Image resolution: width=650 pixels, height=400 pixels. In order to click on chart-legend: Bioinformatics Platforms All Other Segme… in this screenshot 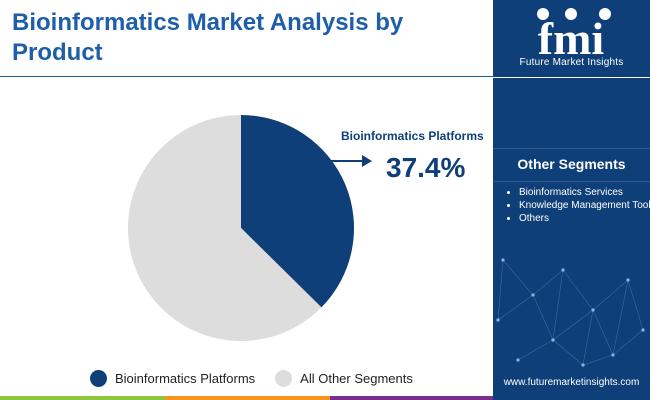, I will do `click(261, 378)`.